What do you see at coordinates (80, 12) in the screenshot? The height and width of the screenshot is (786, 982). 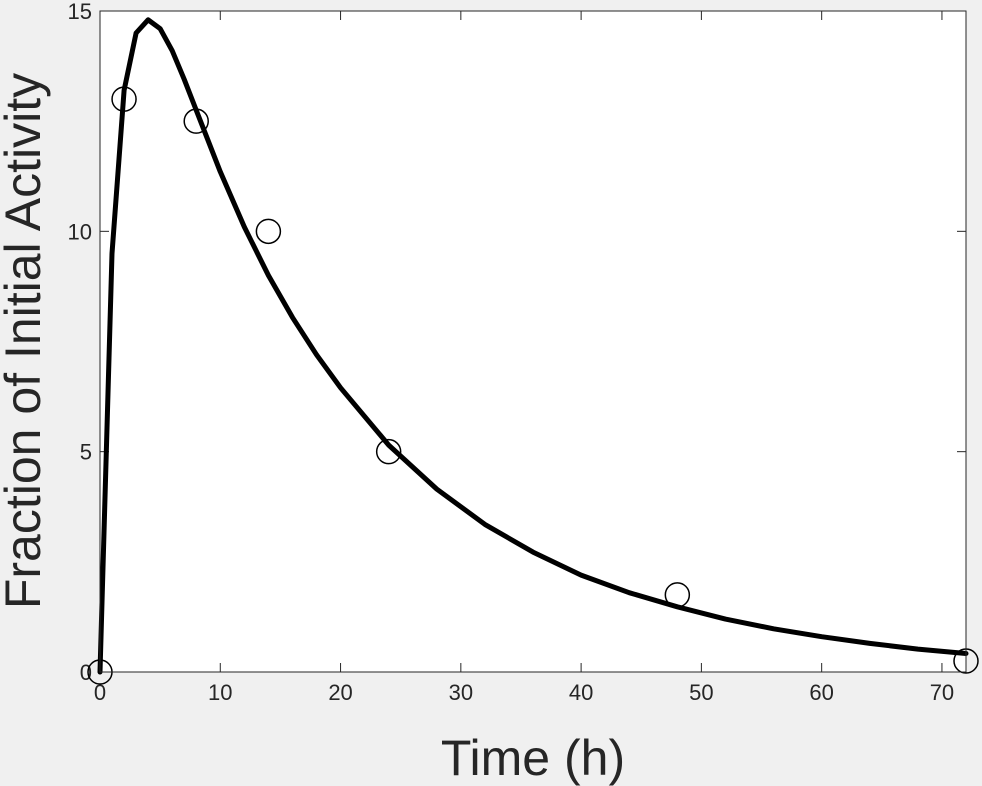 I see `y-tick-label: 15` at bounding box center [80, 12].